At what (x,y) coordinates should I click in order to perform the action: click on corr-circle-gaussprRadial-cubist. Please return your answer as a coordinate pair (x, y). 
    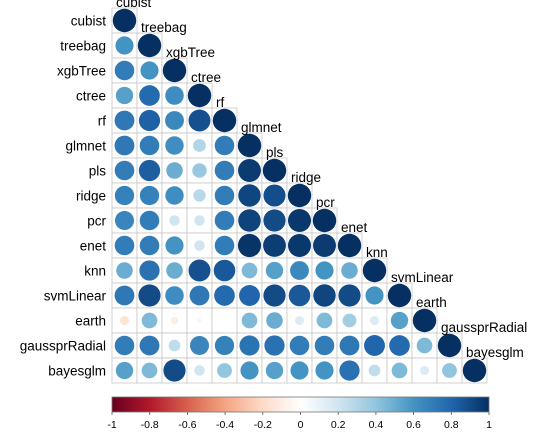
    Looking at the image, I should click on (124, 345).